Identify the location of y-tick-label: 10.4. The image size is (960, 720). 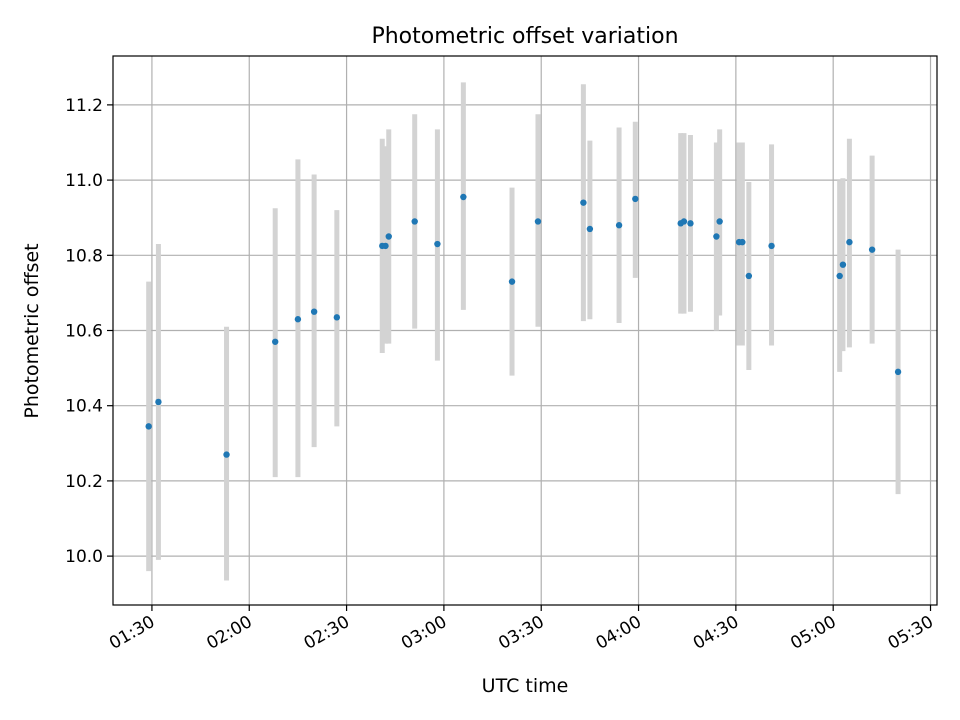
(84, 407).